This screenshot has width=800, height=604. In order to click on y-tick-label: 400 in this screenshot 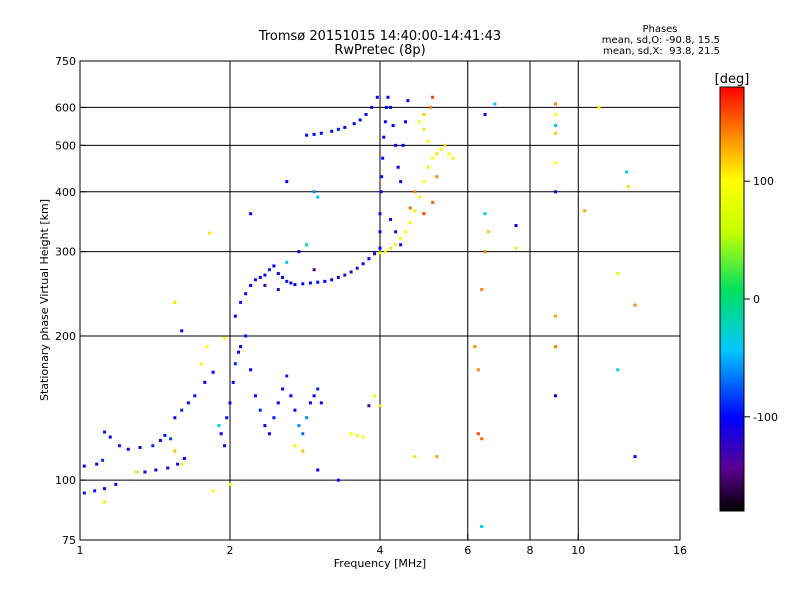, I will do `click(65, 192)`.